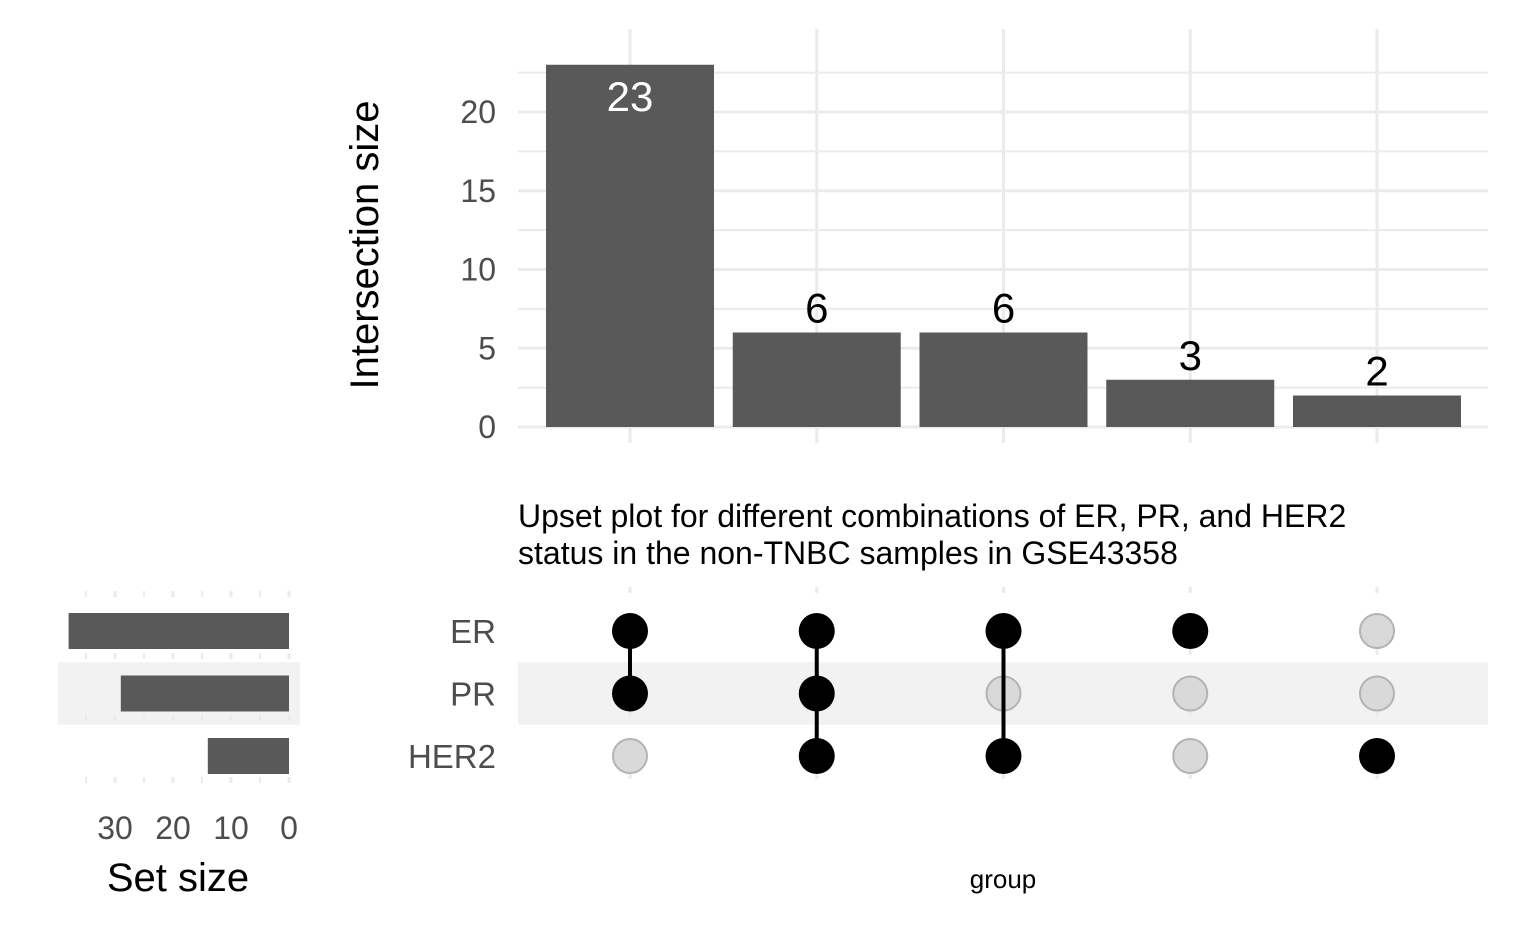  Describe the element at coordinates (197, 828) in the screenshot. I see `set-size-x-ticks: 30 20 10 0` at that location.